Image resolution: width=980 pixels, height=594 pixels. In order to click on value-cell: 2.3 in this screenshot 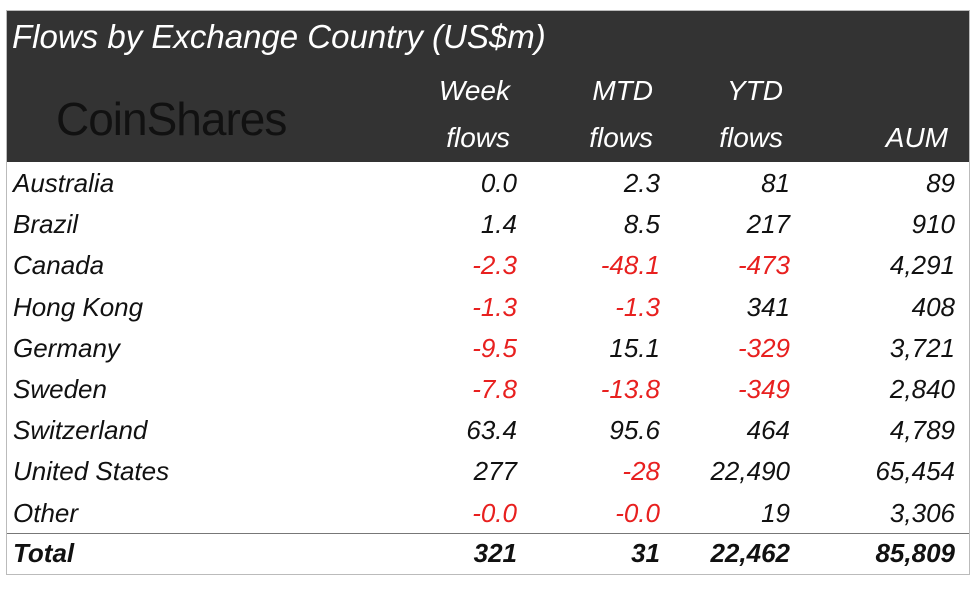, I will do `click(641, 183)`.